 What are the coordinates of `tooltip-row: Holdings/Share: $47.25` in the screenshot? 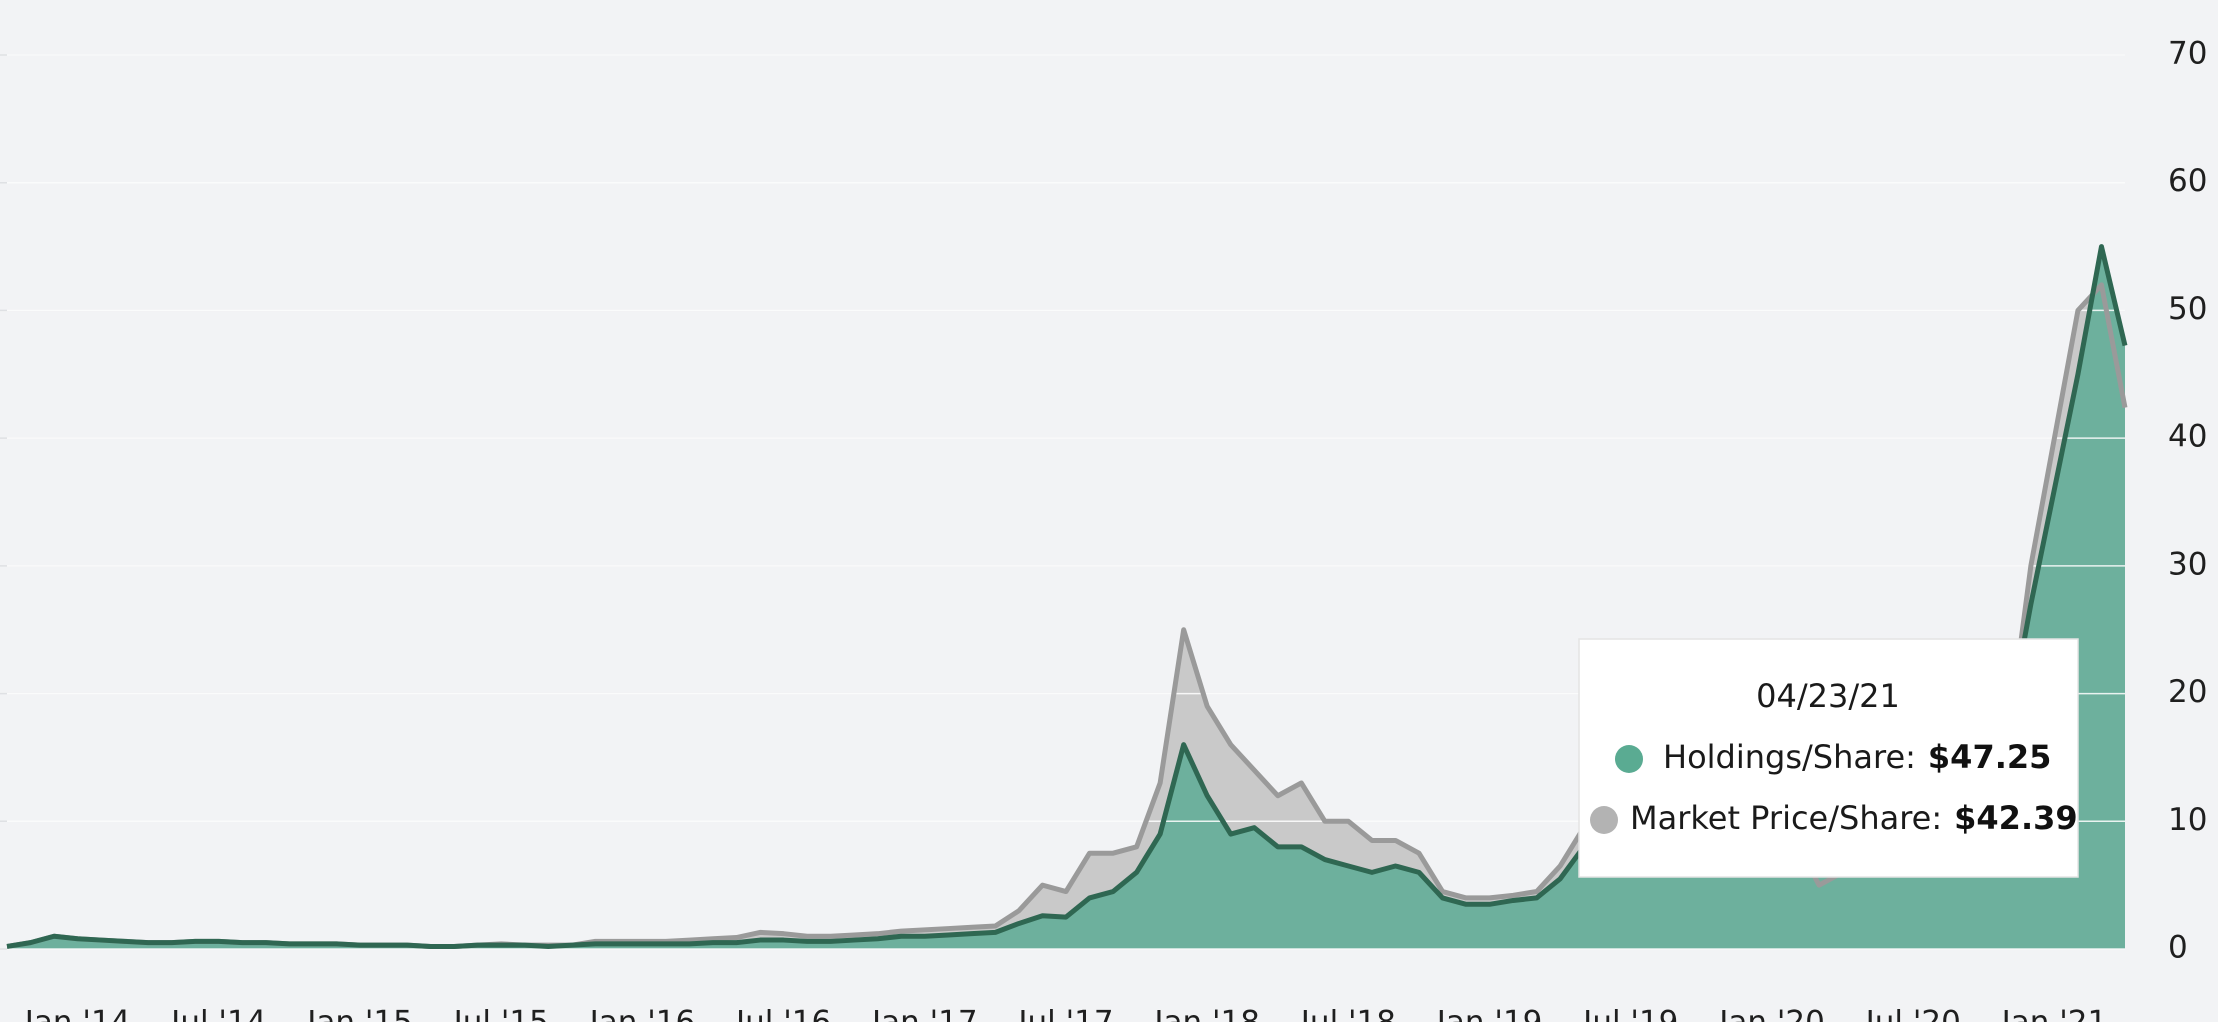 It's located at (1857, 757).